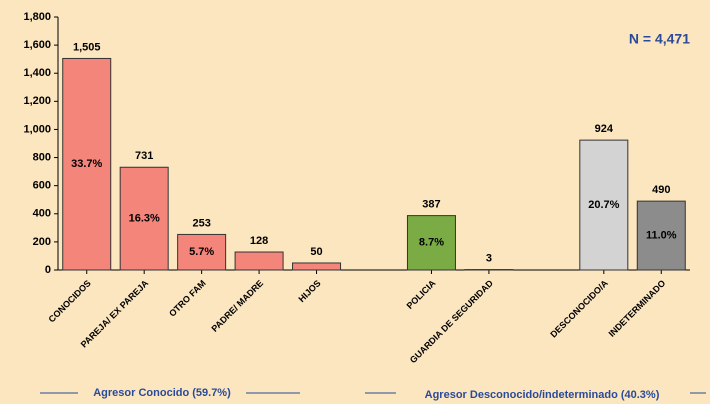 The width and height of the screenshot is (710, 404). Describe the element at coordinates (489, 258) in the screenshot. I see `value-label: 3` at that location.